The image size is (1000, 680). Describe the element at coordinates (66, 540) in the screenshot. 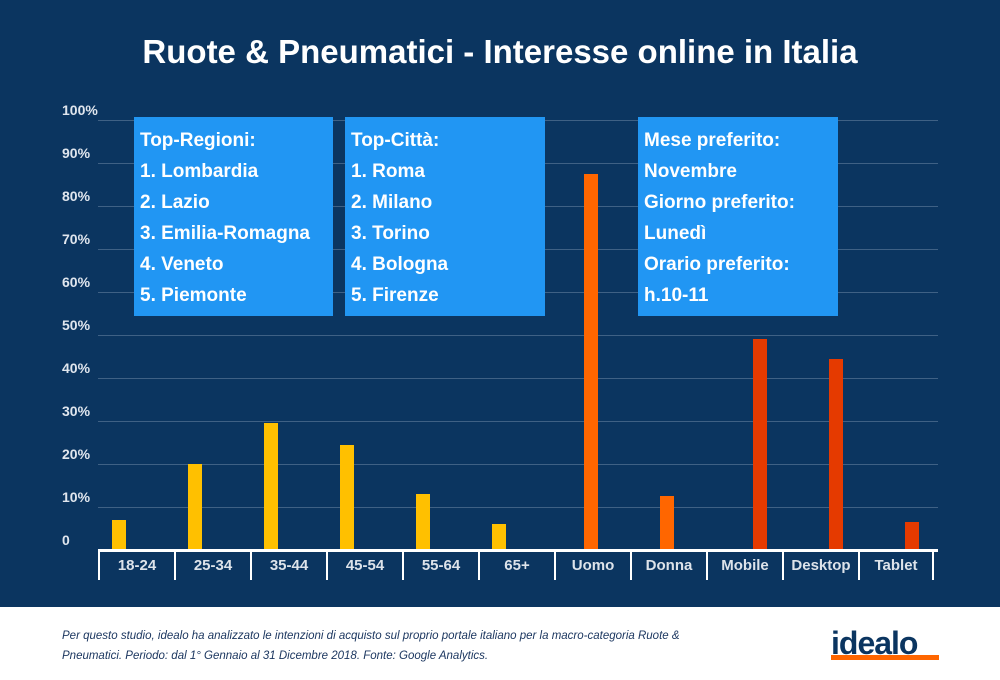

I see `y-tick-label: 0` at that location.